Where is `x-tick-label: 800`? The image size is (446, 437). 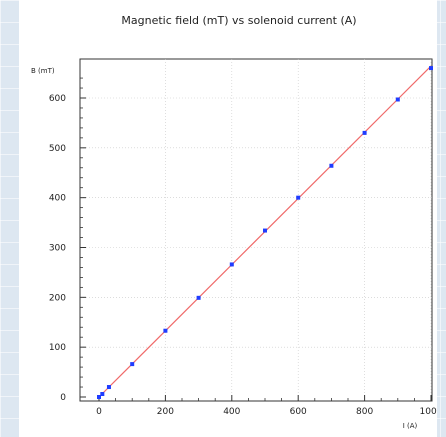 x-tick-label: 800 is located at coordinates (364, 412).